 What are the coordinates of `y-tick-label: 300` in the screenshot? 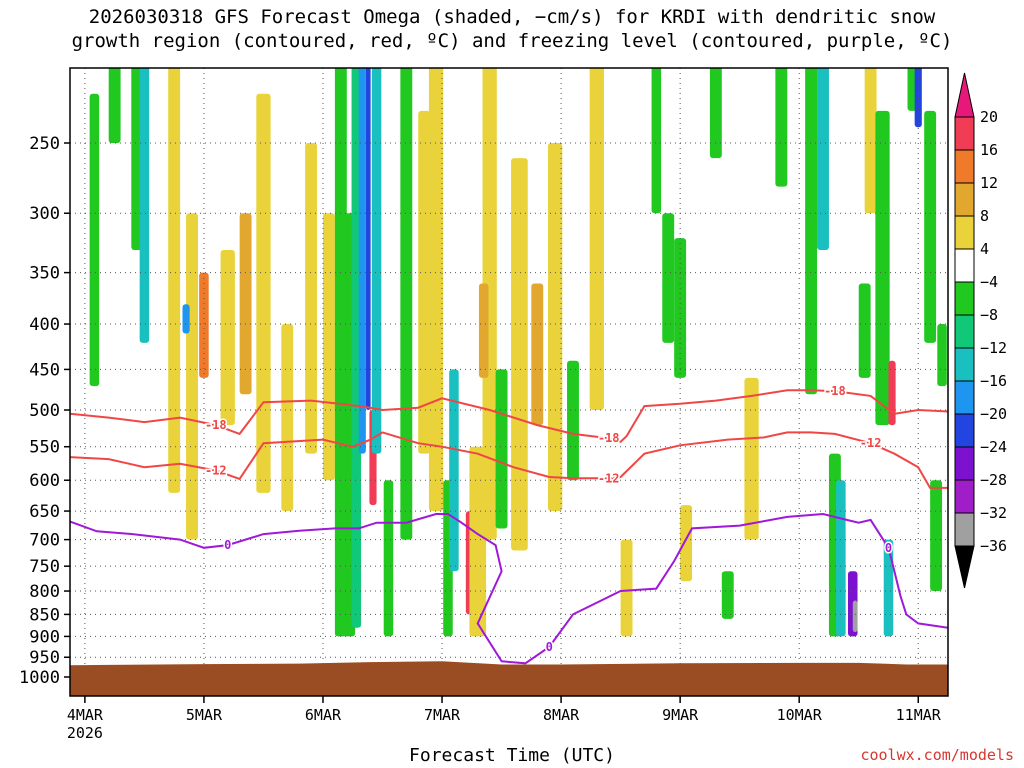 It's located at (44, 214).